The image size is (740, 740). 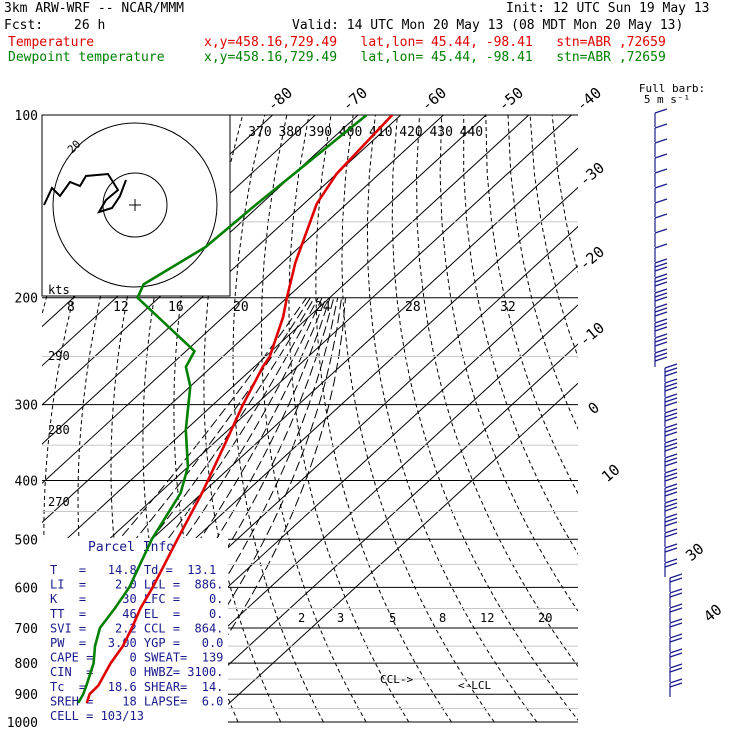 What do you see at coordinates (94, 8) in the screenshot?
I see `model-title: 3km ARW-WRF -- NCAR/MMM` at bounding box center [94, 8].